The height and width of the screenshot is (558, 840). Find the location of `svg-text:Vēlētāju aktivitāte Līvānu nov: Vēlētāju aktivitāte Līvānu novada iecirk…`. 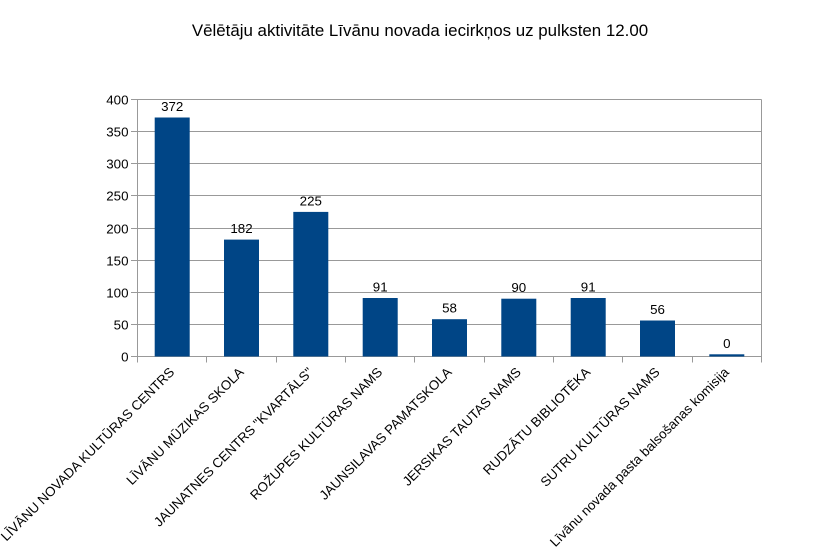

svg-text:Vēlētāju aktivitāte Līvānu nov: Vēlētāju aktivitāte Līvānu novada iecirk… is located at coordinates (420, 30).